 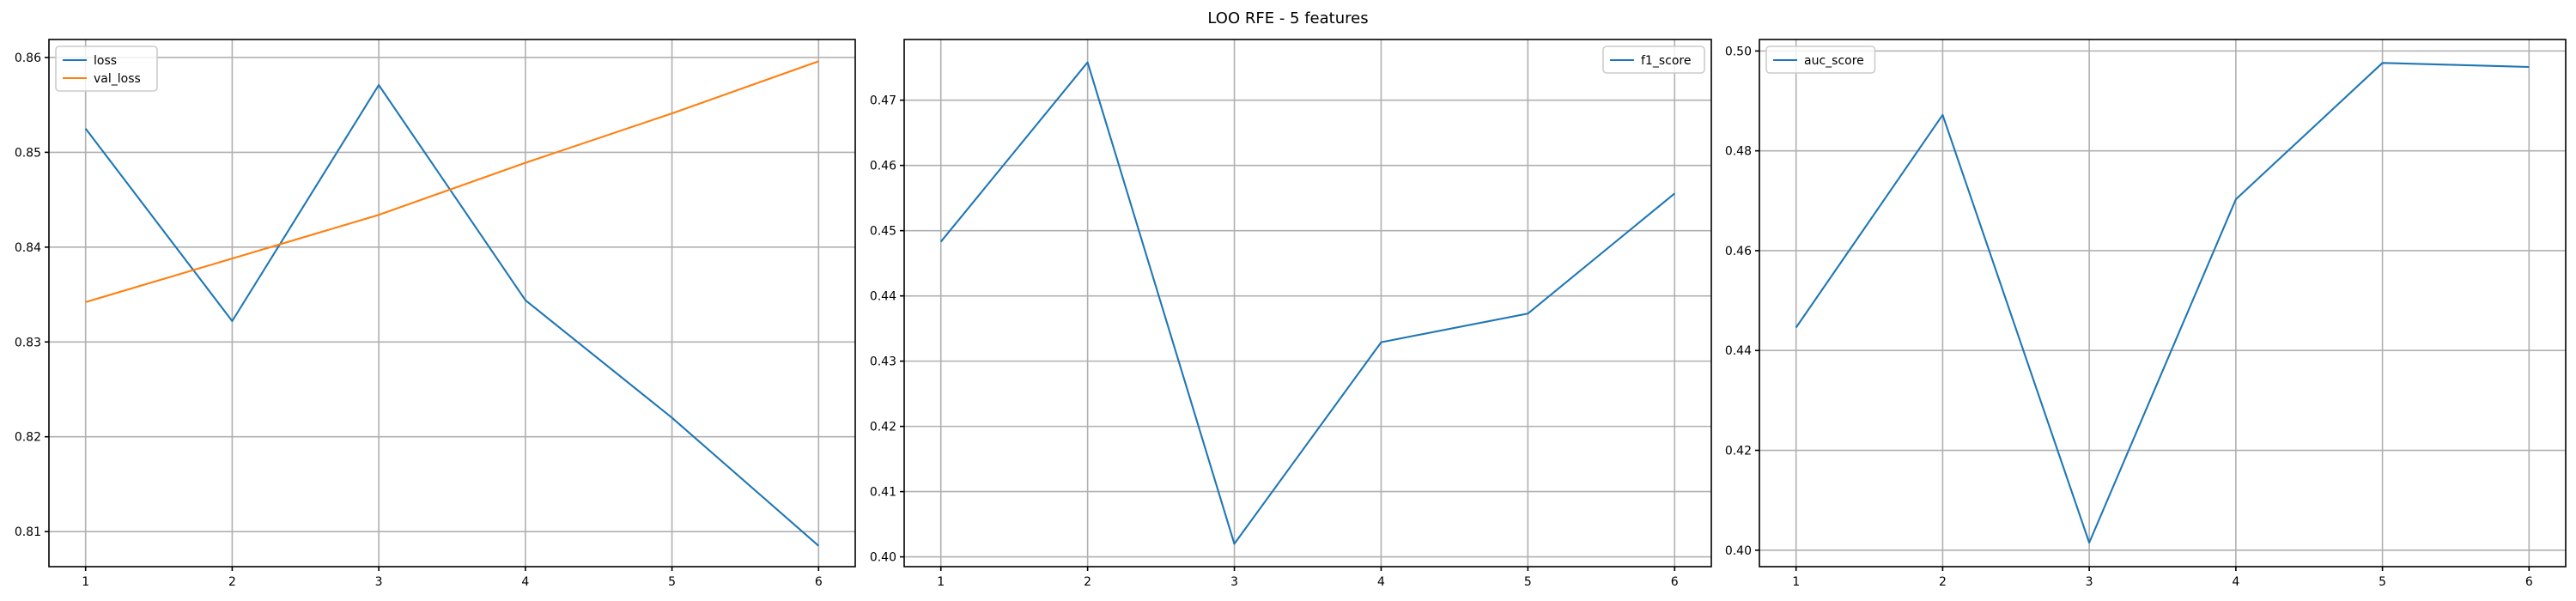 I want to click on legend-label-loss: loss, so click(x=106, y=61).